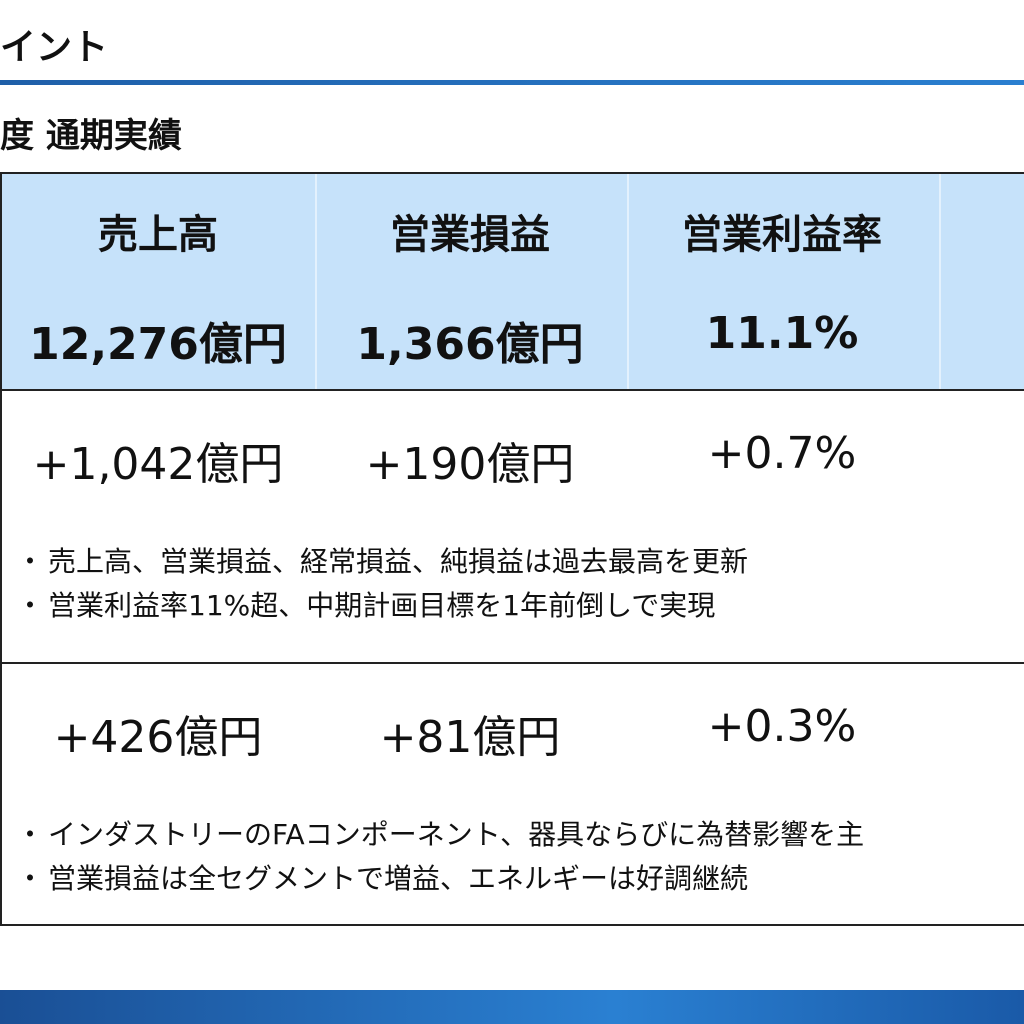 The width and height of the screenshot is (1024, 1024). Describe the element at coordinates (470, 464) in the screenshot. I see `change-value: +190億円` at that location.